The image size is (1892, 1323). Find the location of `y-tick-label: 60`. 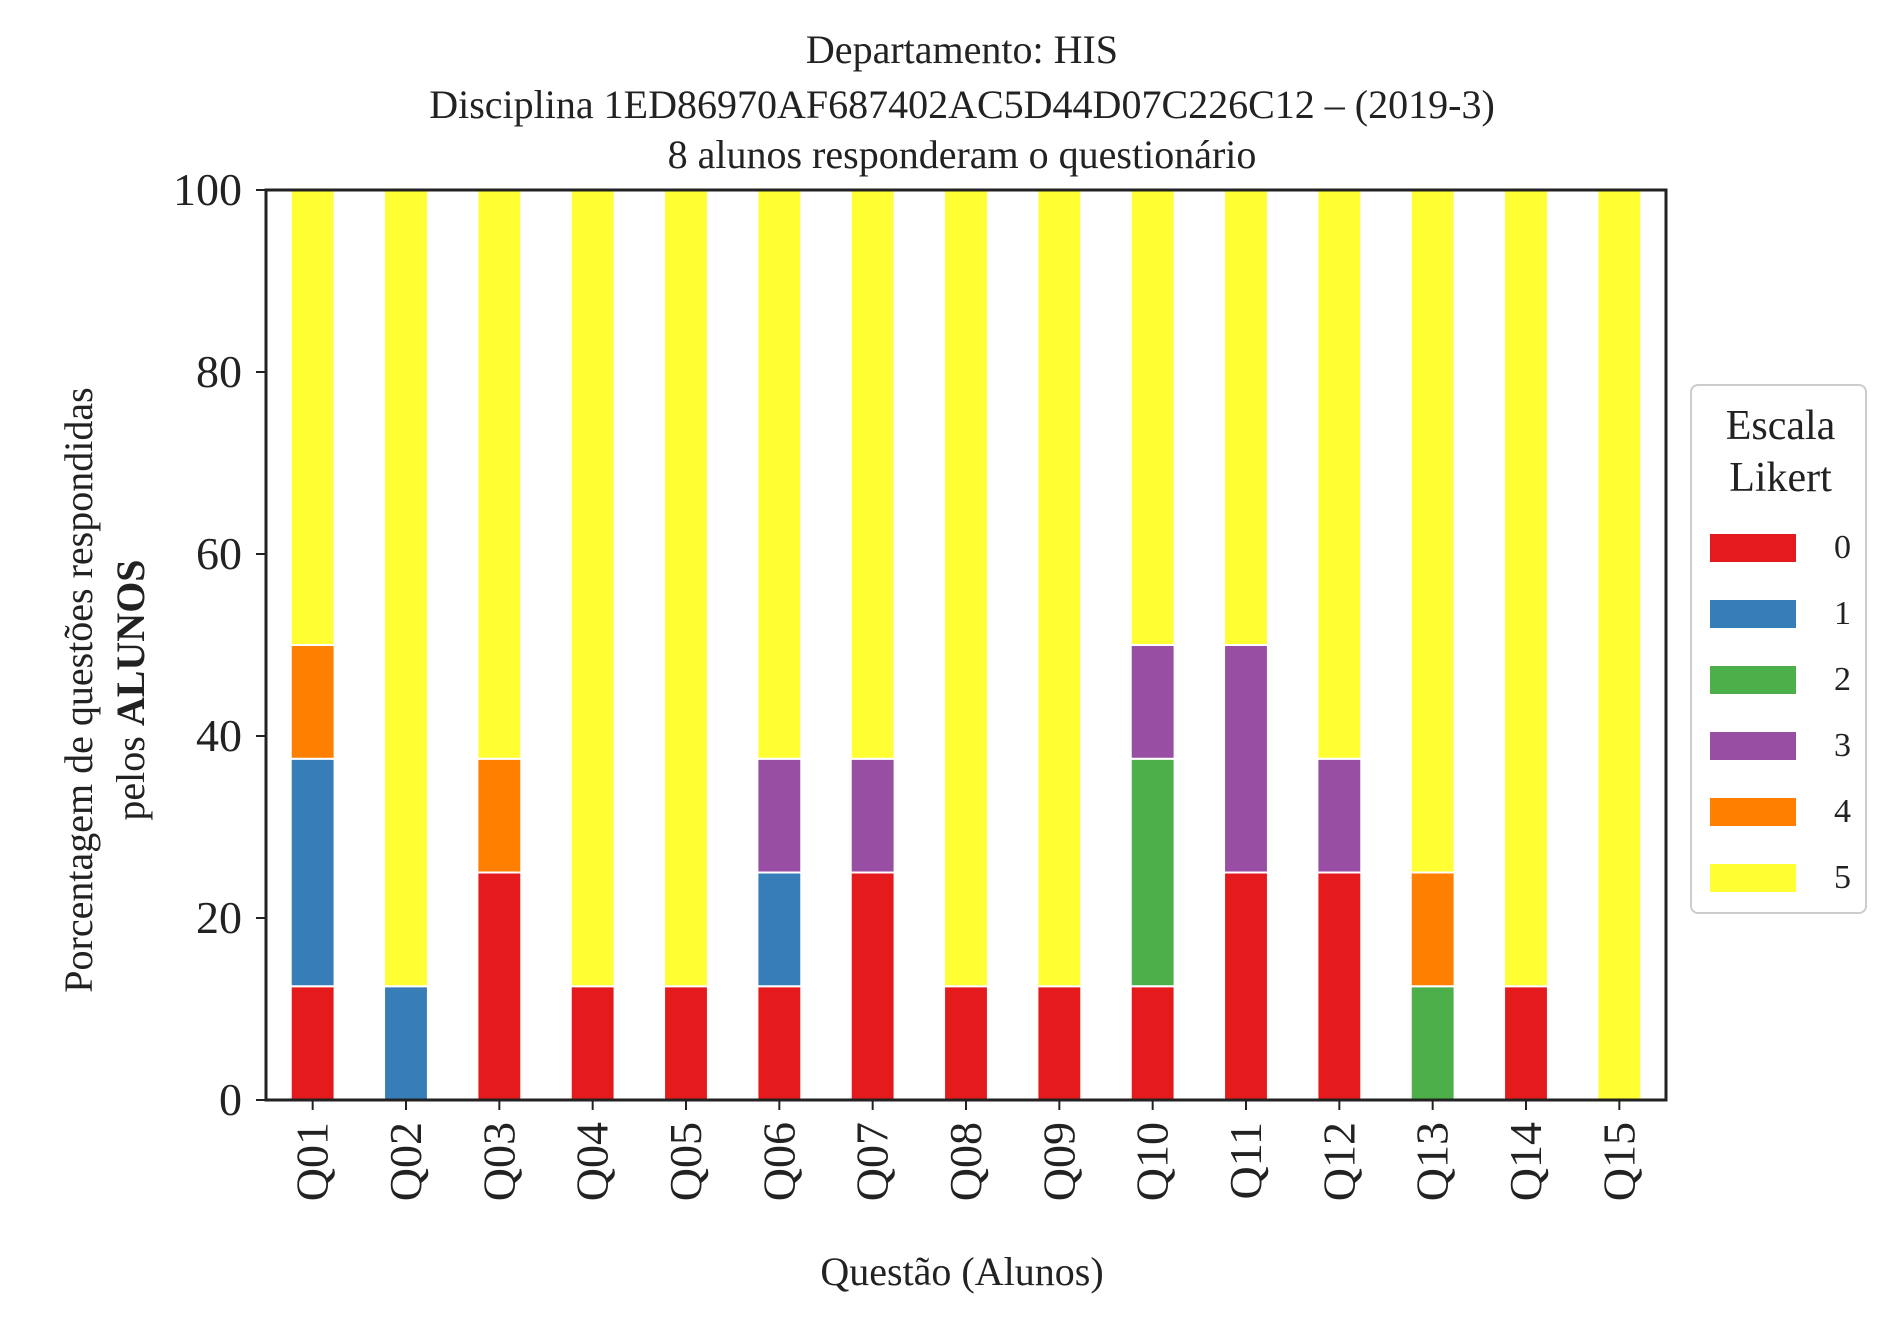

y-tick-label: 60 is located at coordinates (219, 553).